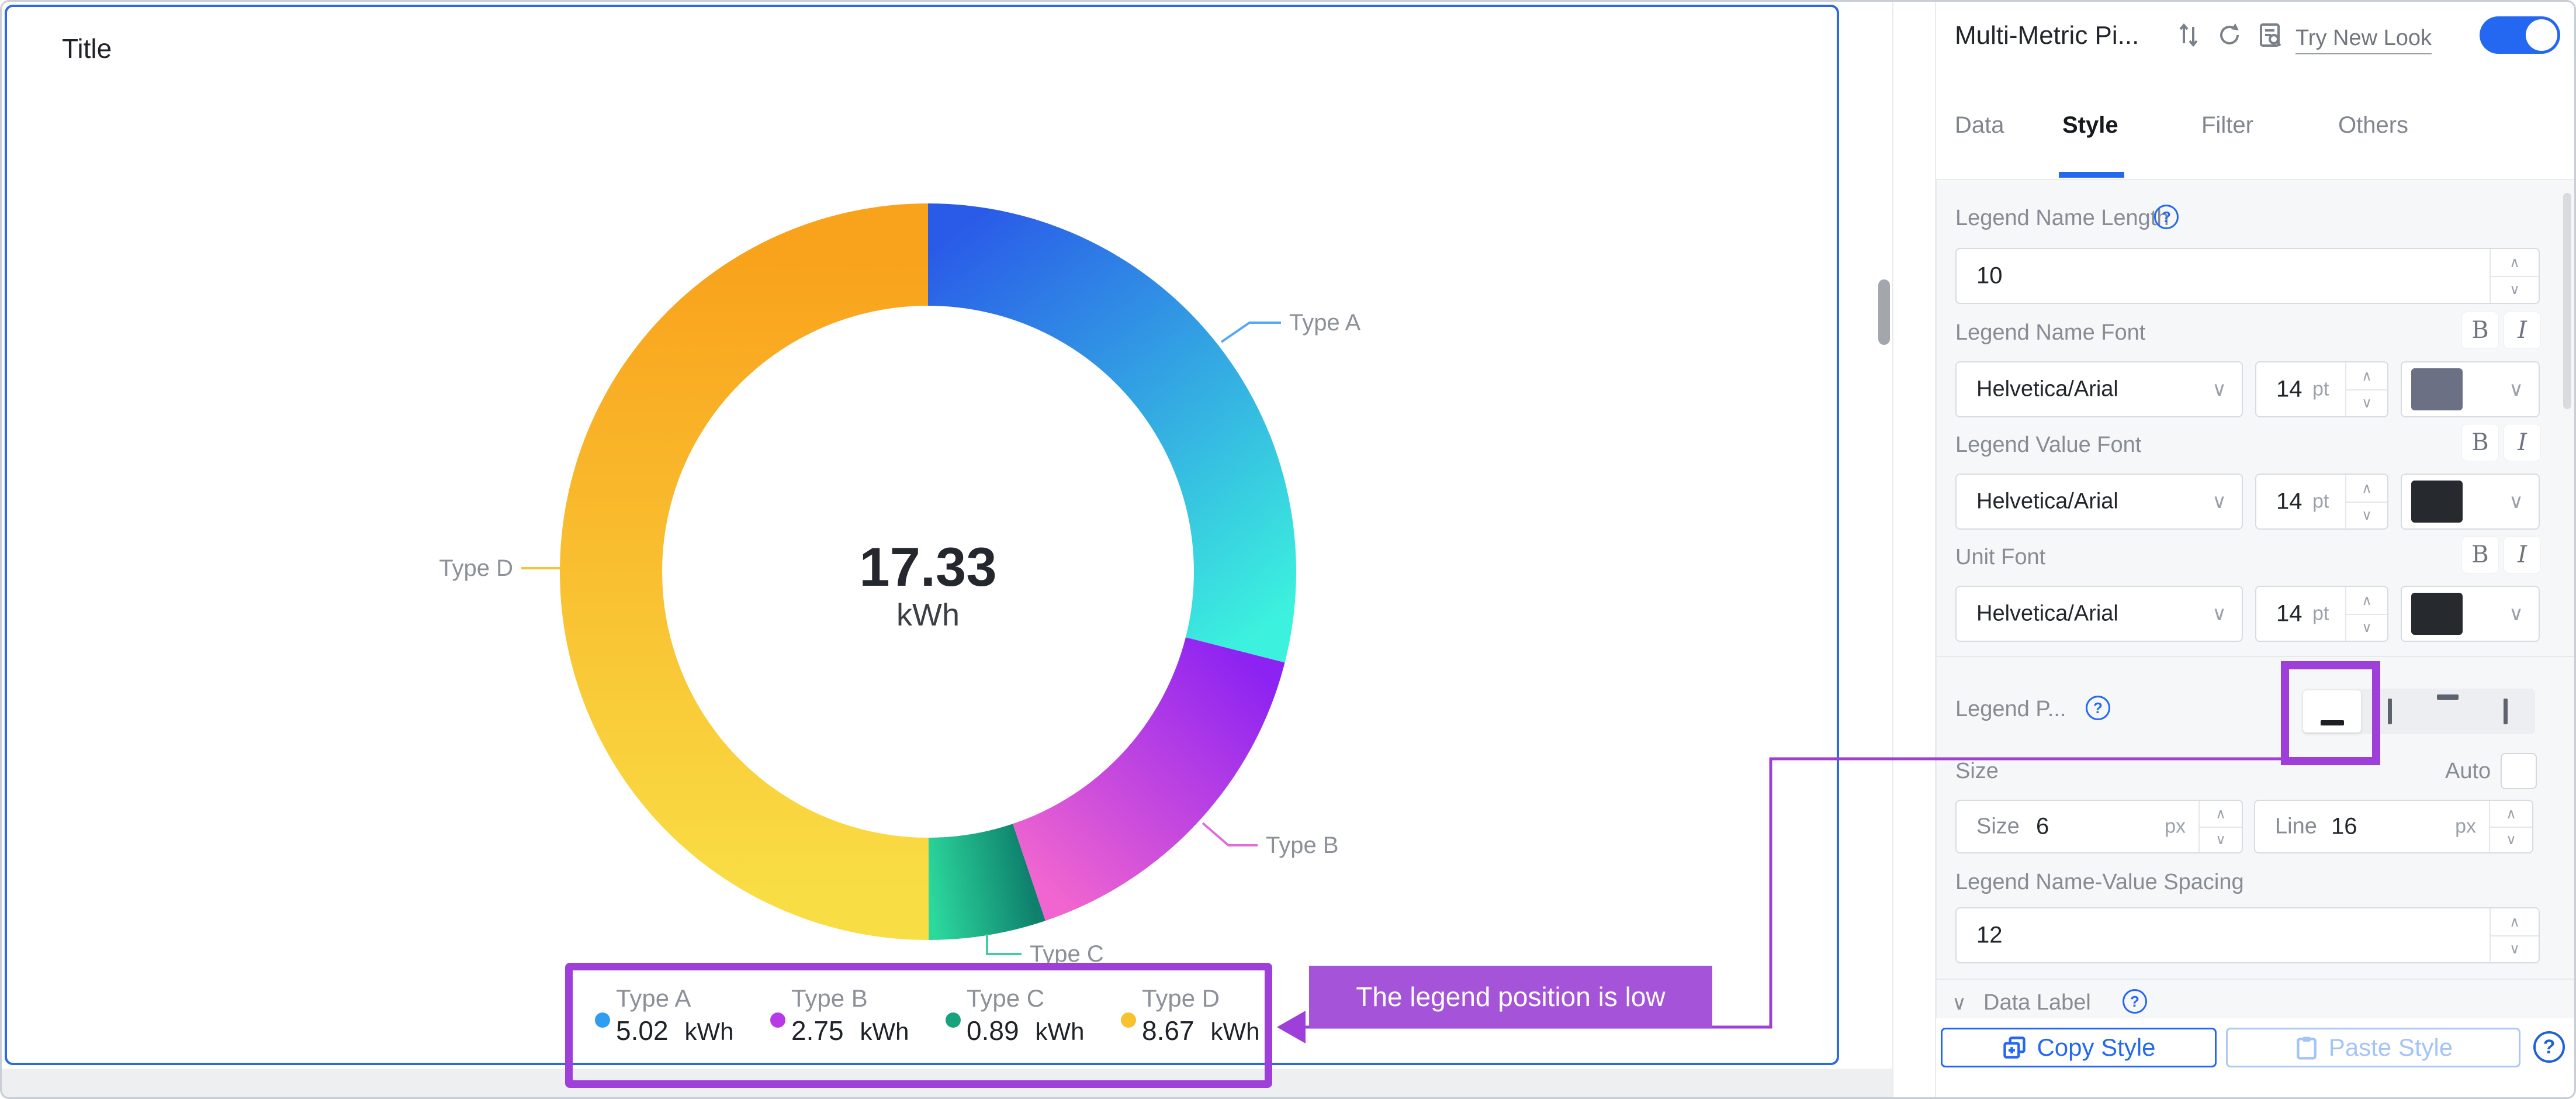 This screenshot has height=1099, width=2576. What do you see at coordinates (2470, 614) in the screenshot?
I see `unit-font-color-picker: ∨` at bounding box center [2470, 614].